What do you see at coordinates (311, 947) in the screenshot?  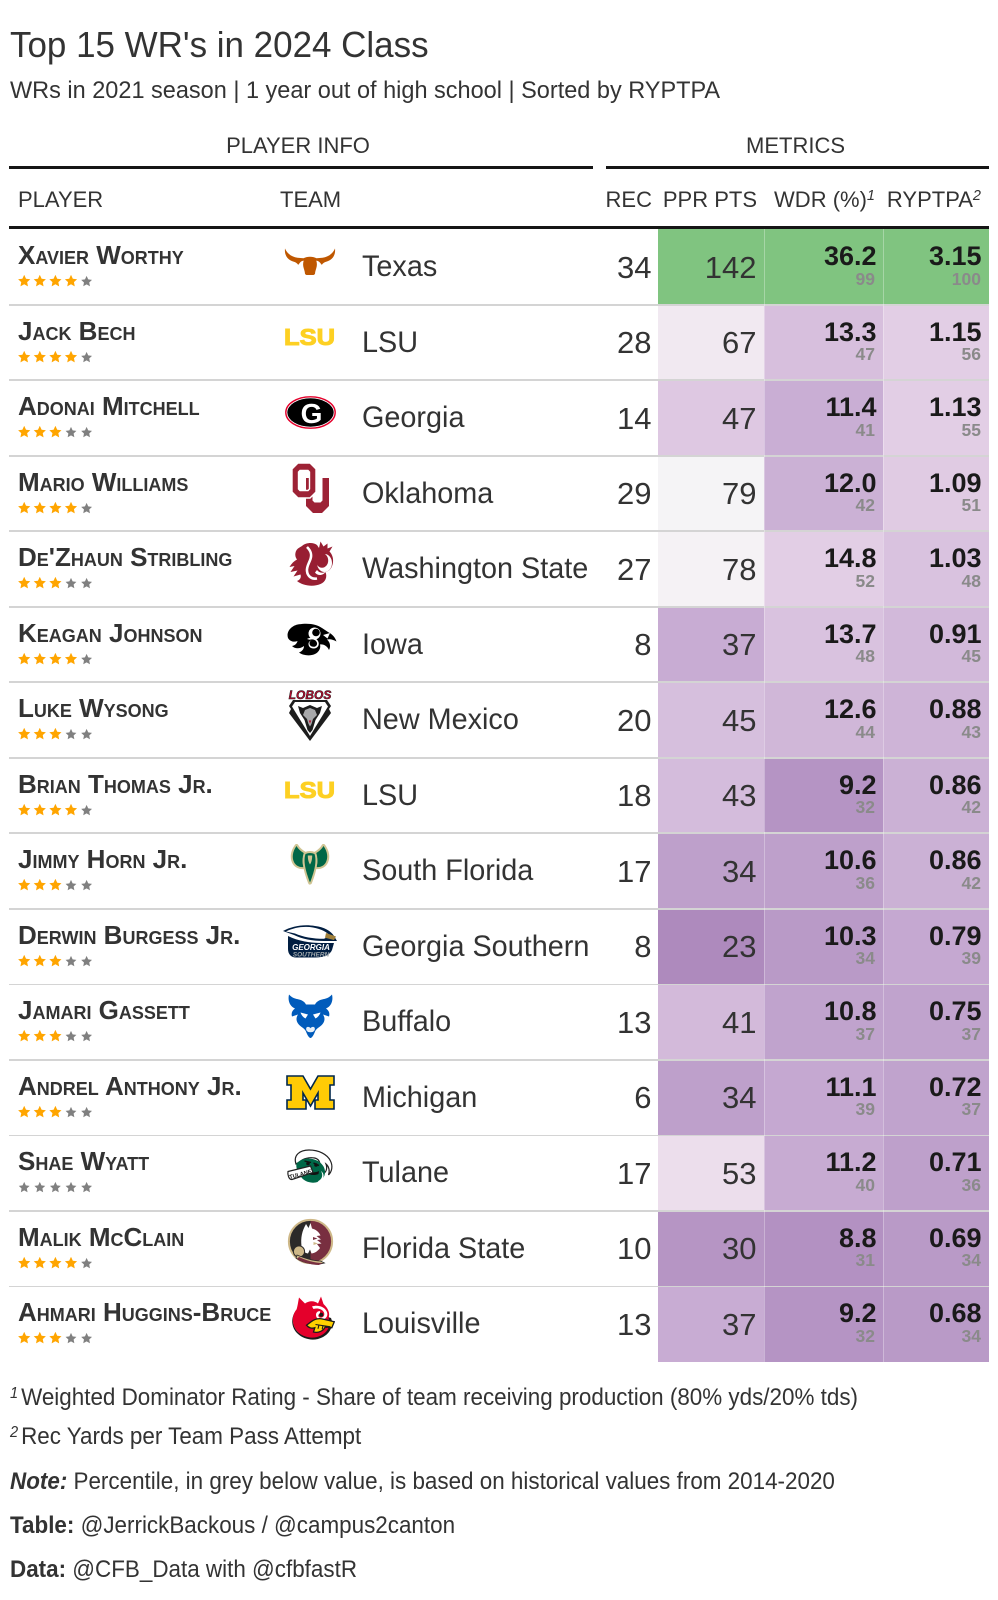 I see `svg-text: GEORGIA` at bounding box center [311, 947].